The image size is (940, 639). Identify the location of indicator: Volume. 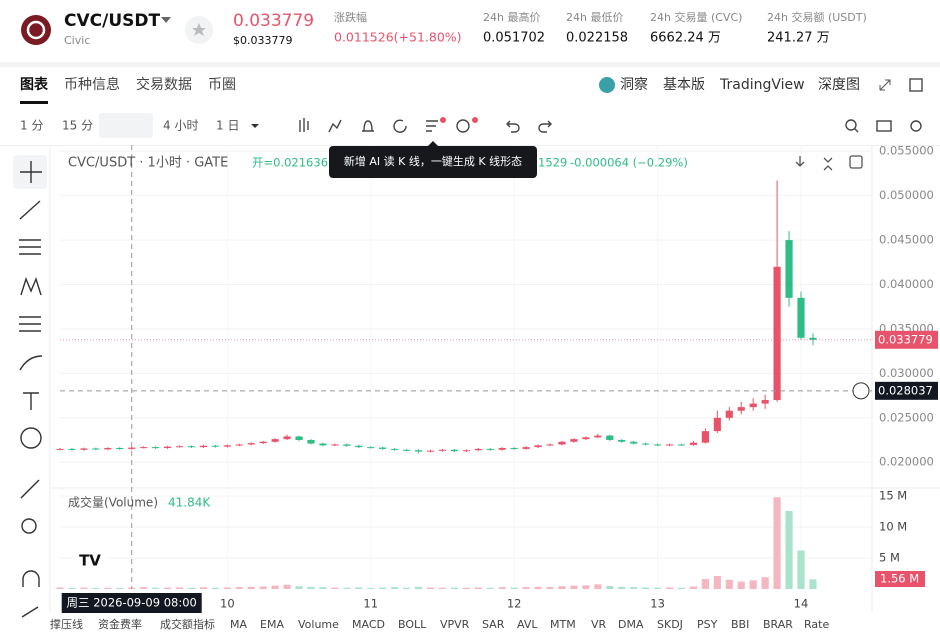
(318, 624).